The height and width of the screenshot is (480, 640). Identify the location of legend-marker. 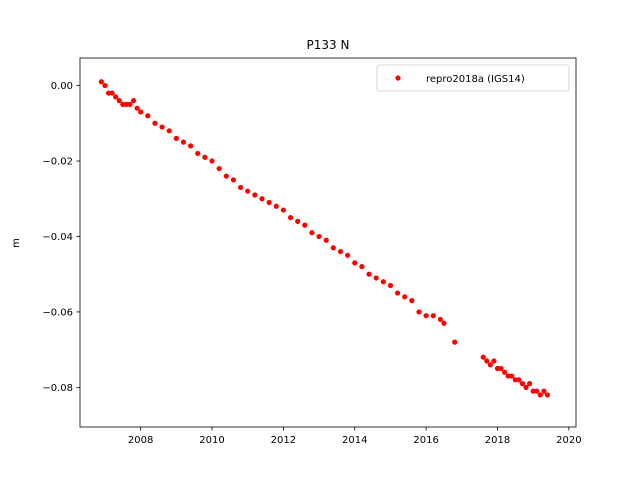
(398, 78).